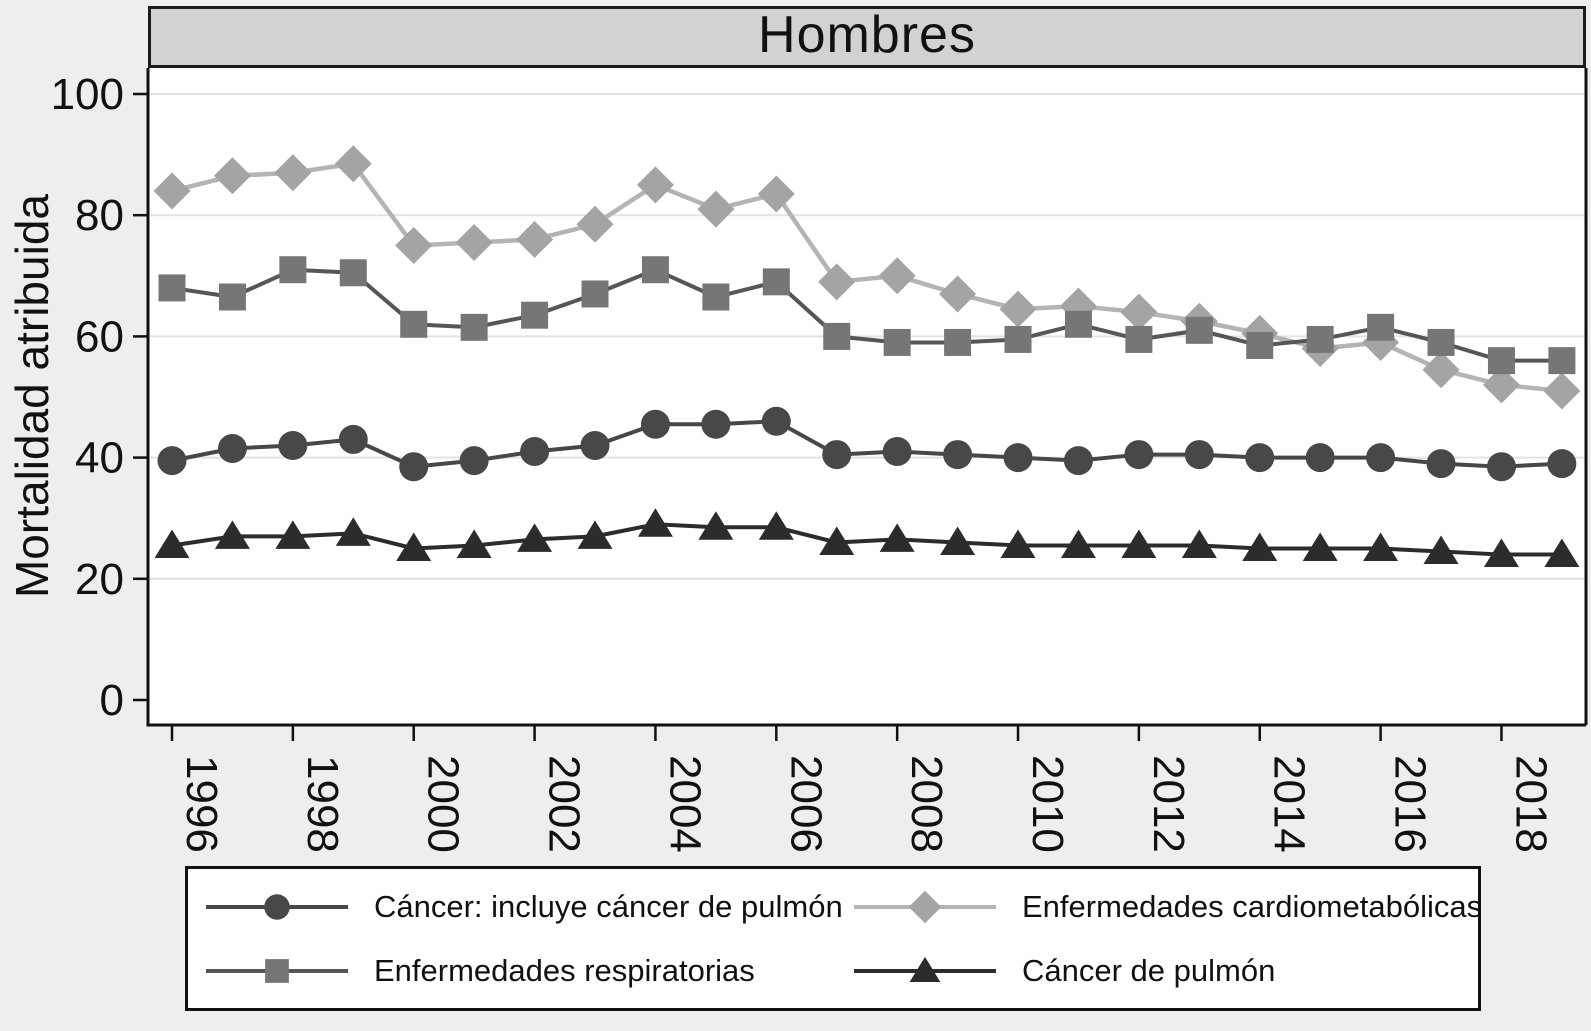 The height and width of the screenshot is (1031, 1591). What do you see at coordinates (32, 396) in the screenshot?
I see `y-axis-title: Mortalidad atribuida` at bounding box center [32, 396].